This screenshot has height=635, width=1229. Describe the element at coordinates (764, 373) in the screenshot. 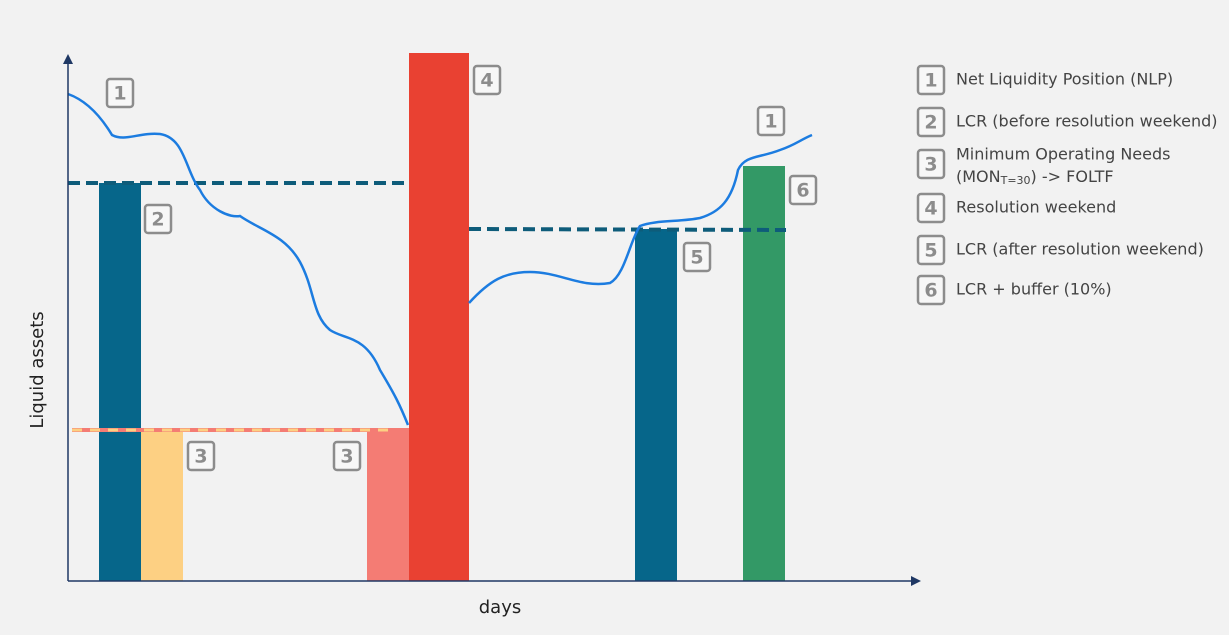

I see `buffer-bar` at that location.